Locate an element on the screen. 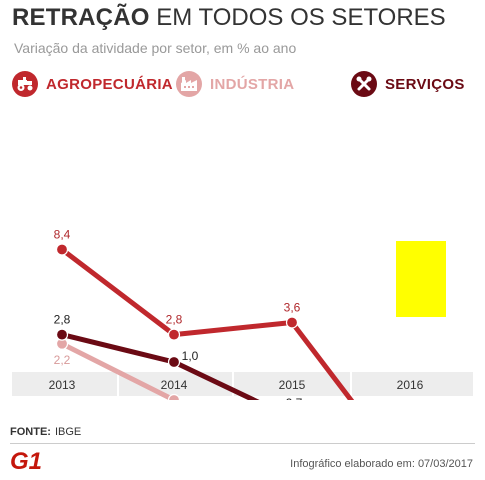 This screenshot has width=485, height=480. x-tick-label-2013: 2013 is located at coordinates (62, 385).